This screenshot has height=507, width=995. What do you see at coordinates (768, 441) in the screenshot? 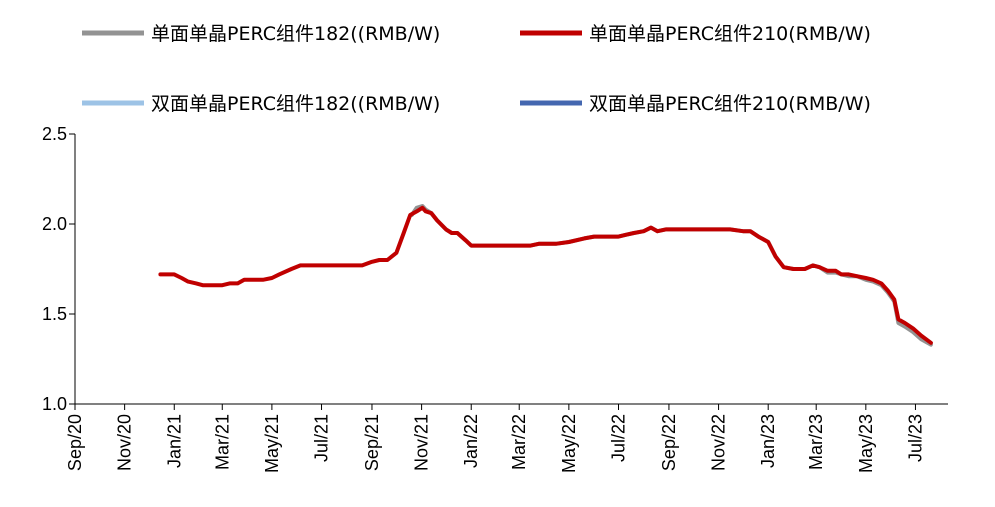
I see `x-tick-label: Jan/23` at bounding box center [768, 441].